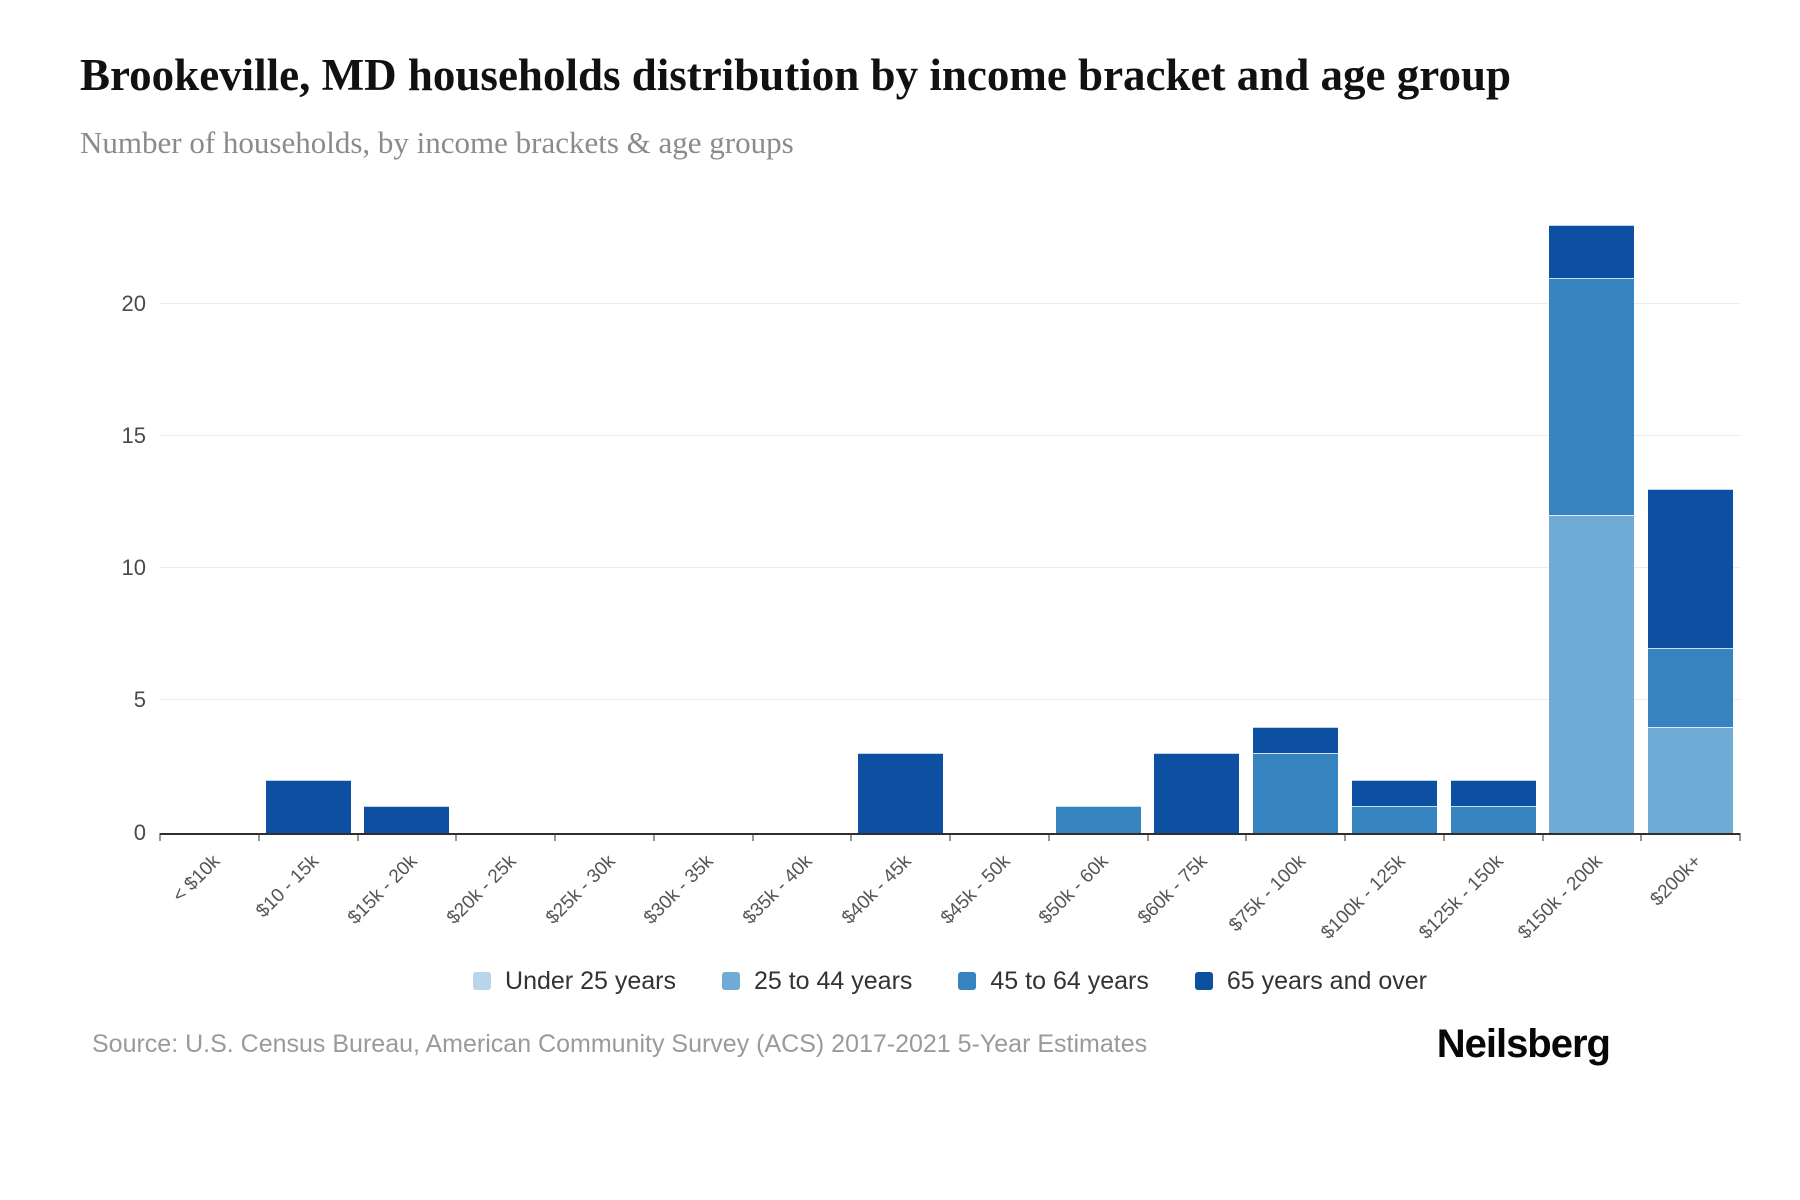  I want to click on x-label-slot: $60k - 75k, so click(1190, 899).